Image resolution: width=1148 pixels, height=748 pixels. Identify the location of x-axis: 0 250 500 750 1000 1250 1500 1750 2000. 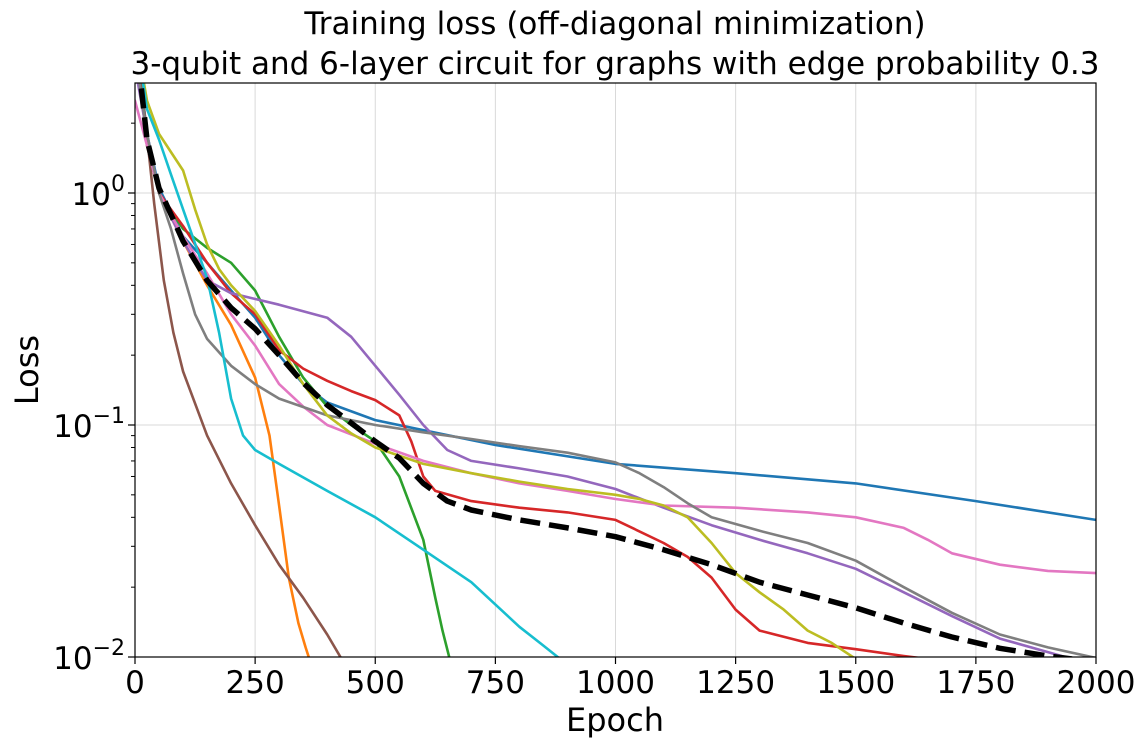
(630, 679).